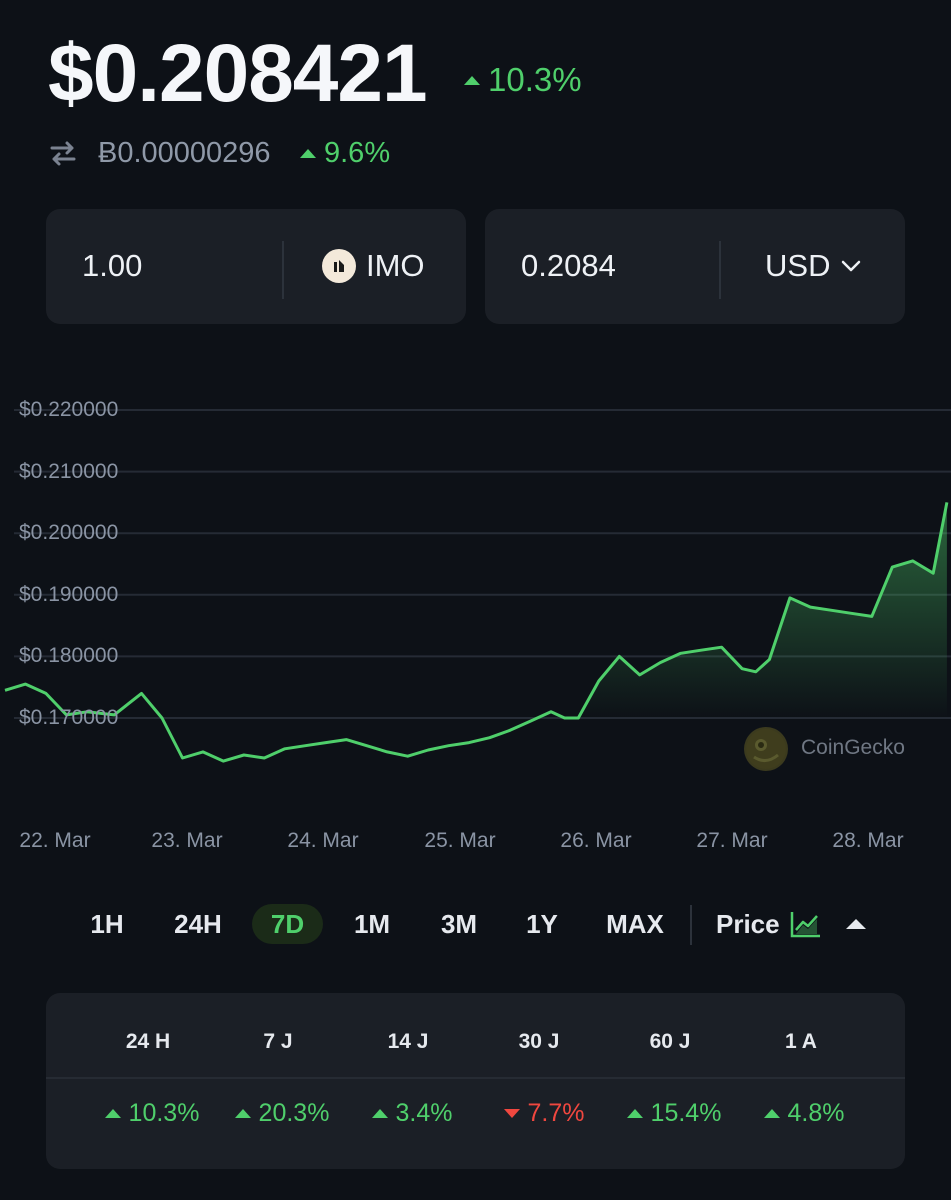  What do you see at coordinates (695, 266) in the screenshot?
I see `amount-converter-to: 0.2084 USD` at bounding box center [695, 266].